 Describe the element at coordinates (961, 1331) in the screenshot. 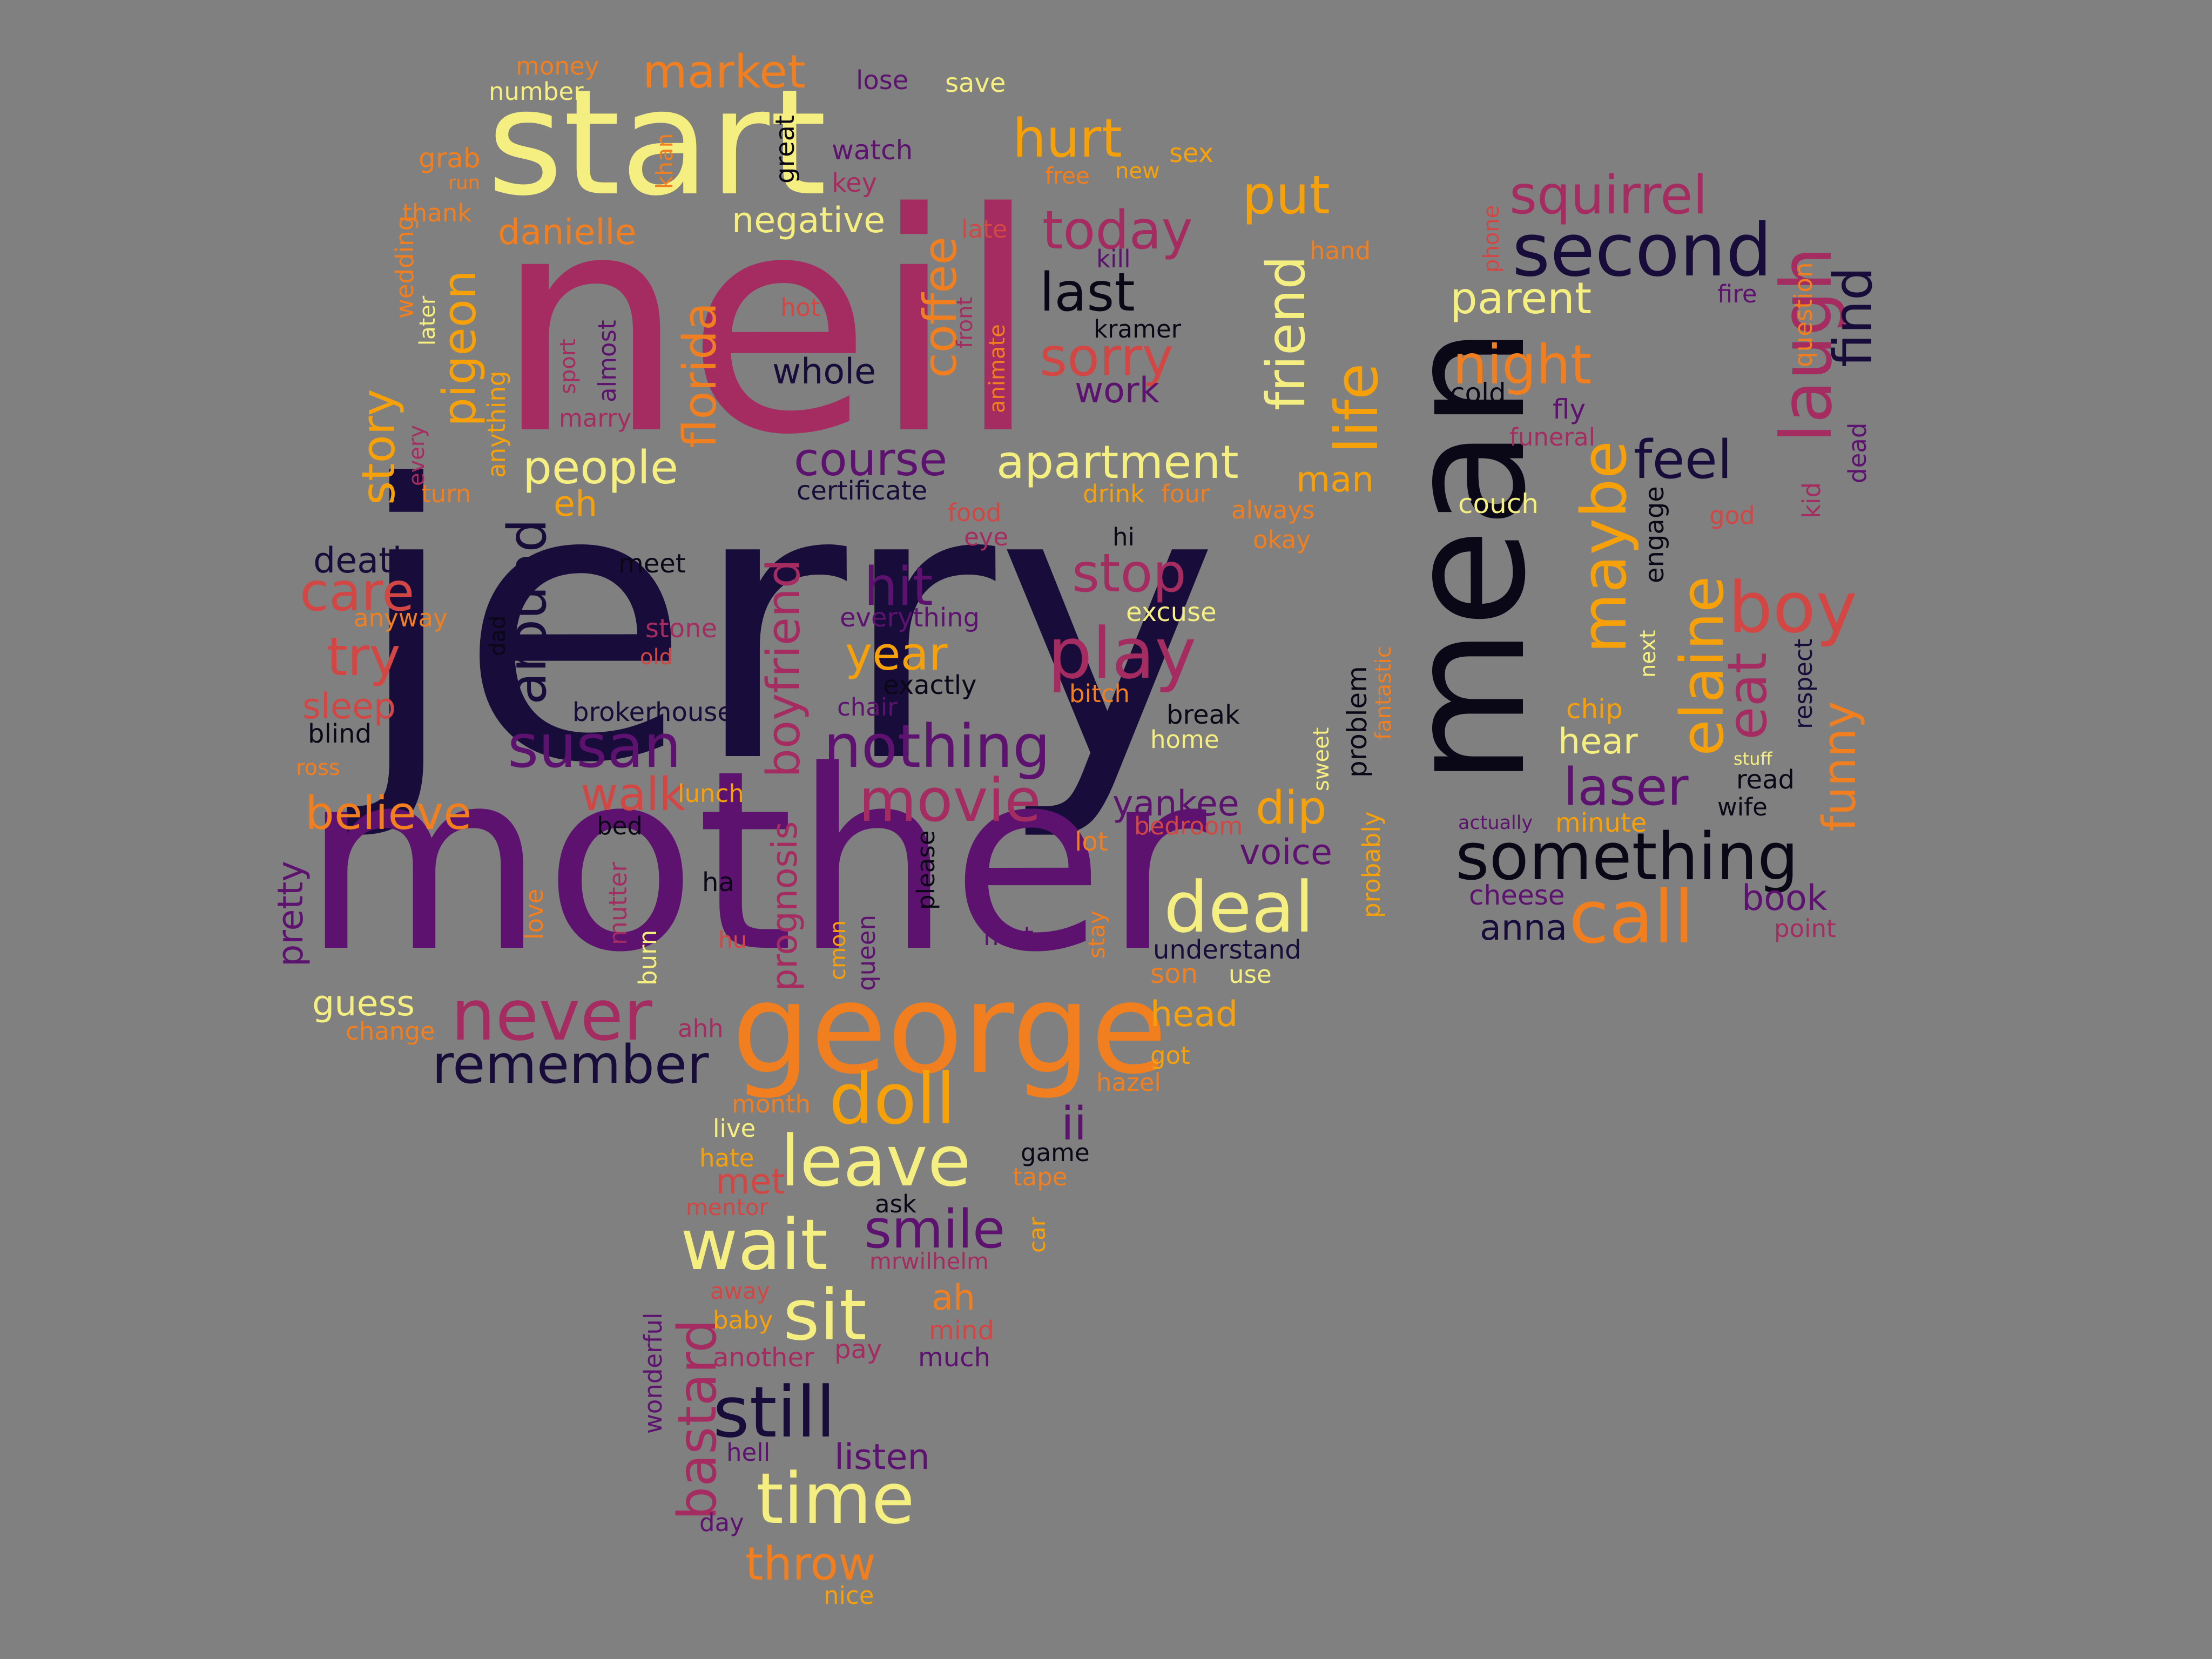

I see `word-mind: mind` at that location.